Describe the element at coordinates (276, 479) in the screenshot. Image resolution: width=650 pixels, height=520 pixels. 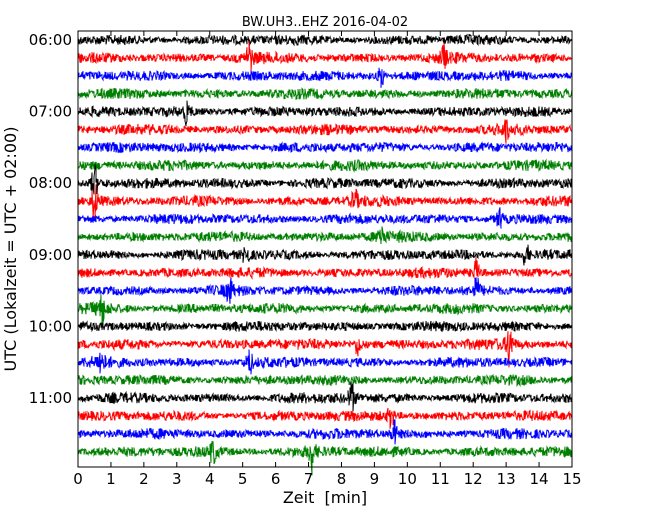
I see `x-tick-label: 6` at that location.